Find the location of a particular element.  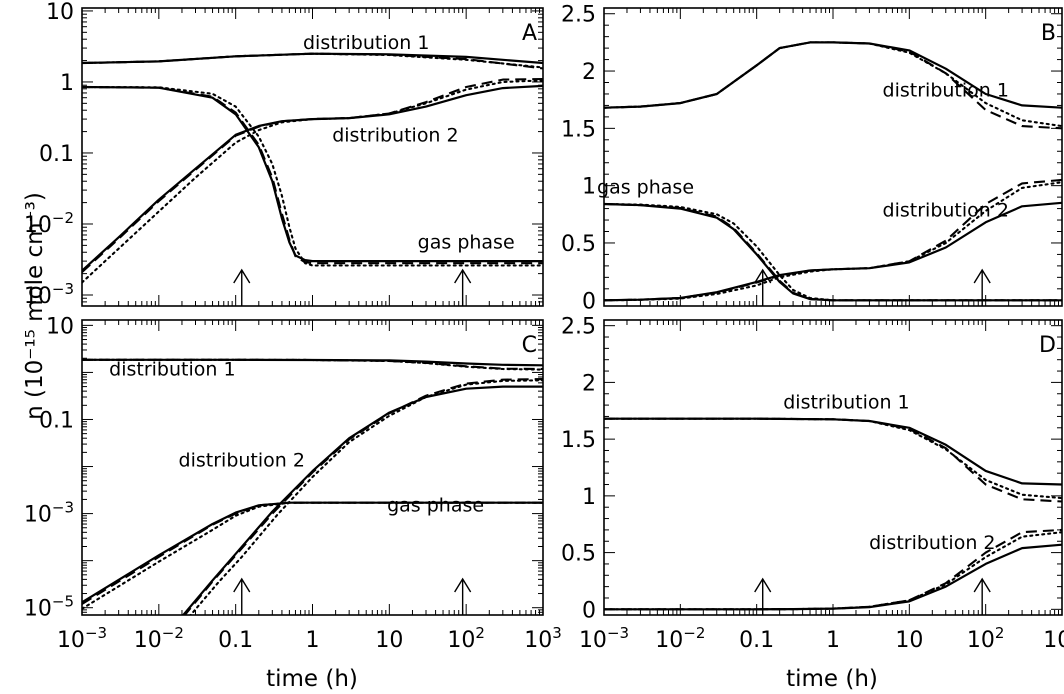

x-axis-title-right: time (h) is located at coordinates (832, 679).